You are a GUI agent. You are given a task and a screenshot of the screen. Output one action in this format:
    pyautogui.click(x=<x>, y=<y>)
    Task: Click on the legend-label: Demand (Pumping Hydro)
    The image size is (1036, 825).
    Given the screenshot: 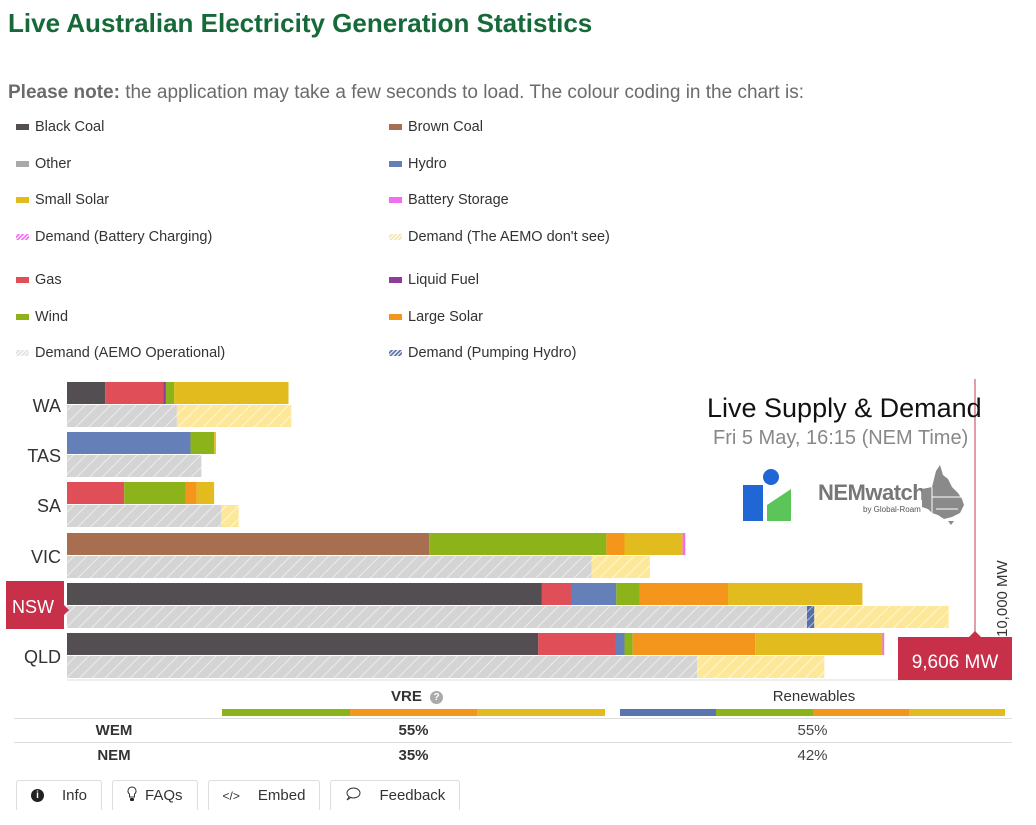 What is the action you would take?
    pyautogui.click(x=492, y=353)
    